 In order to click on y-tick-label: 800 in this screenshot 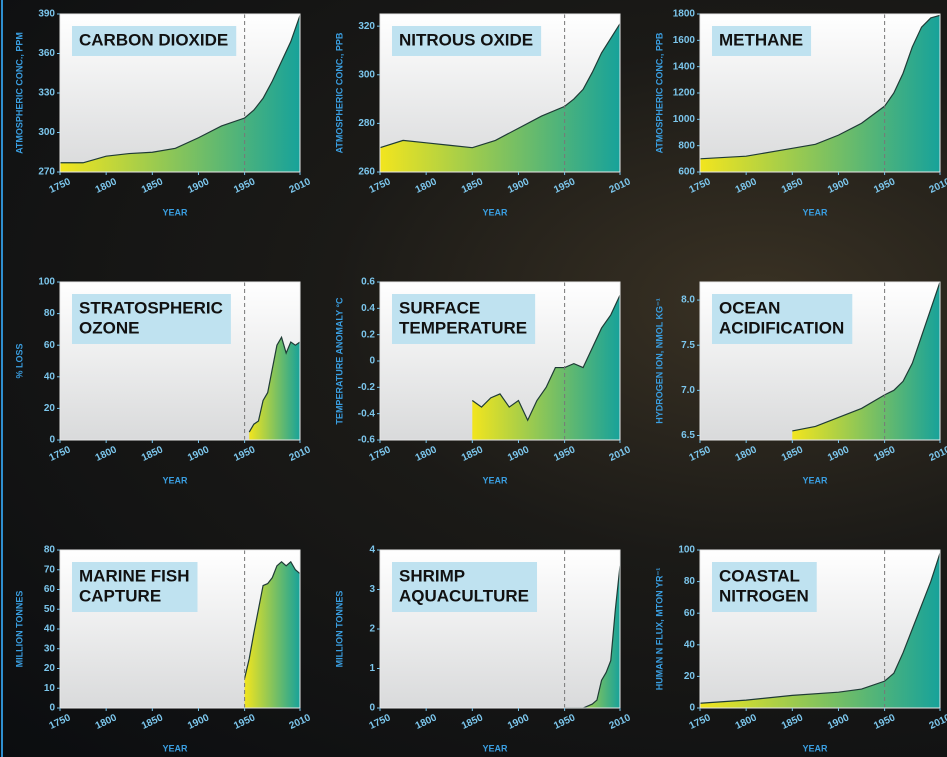, I will do `click(686, 145)`.